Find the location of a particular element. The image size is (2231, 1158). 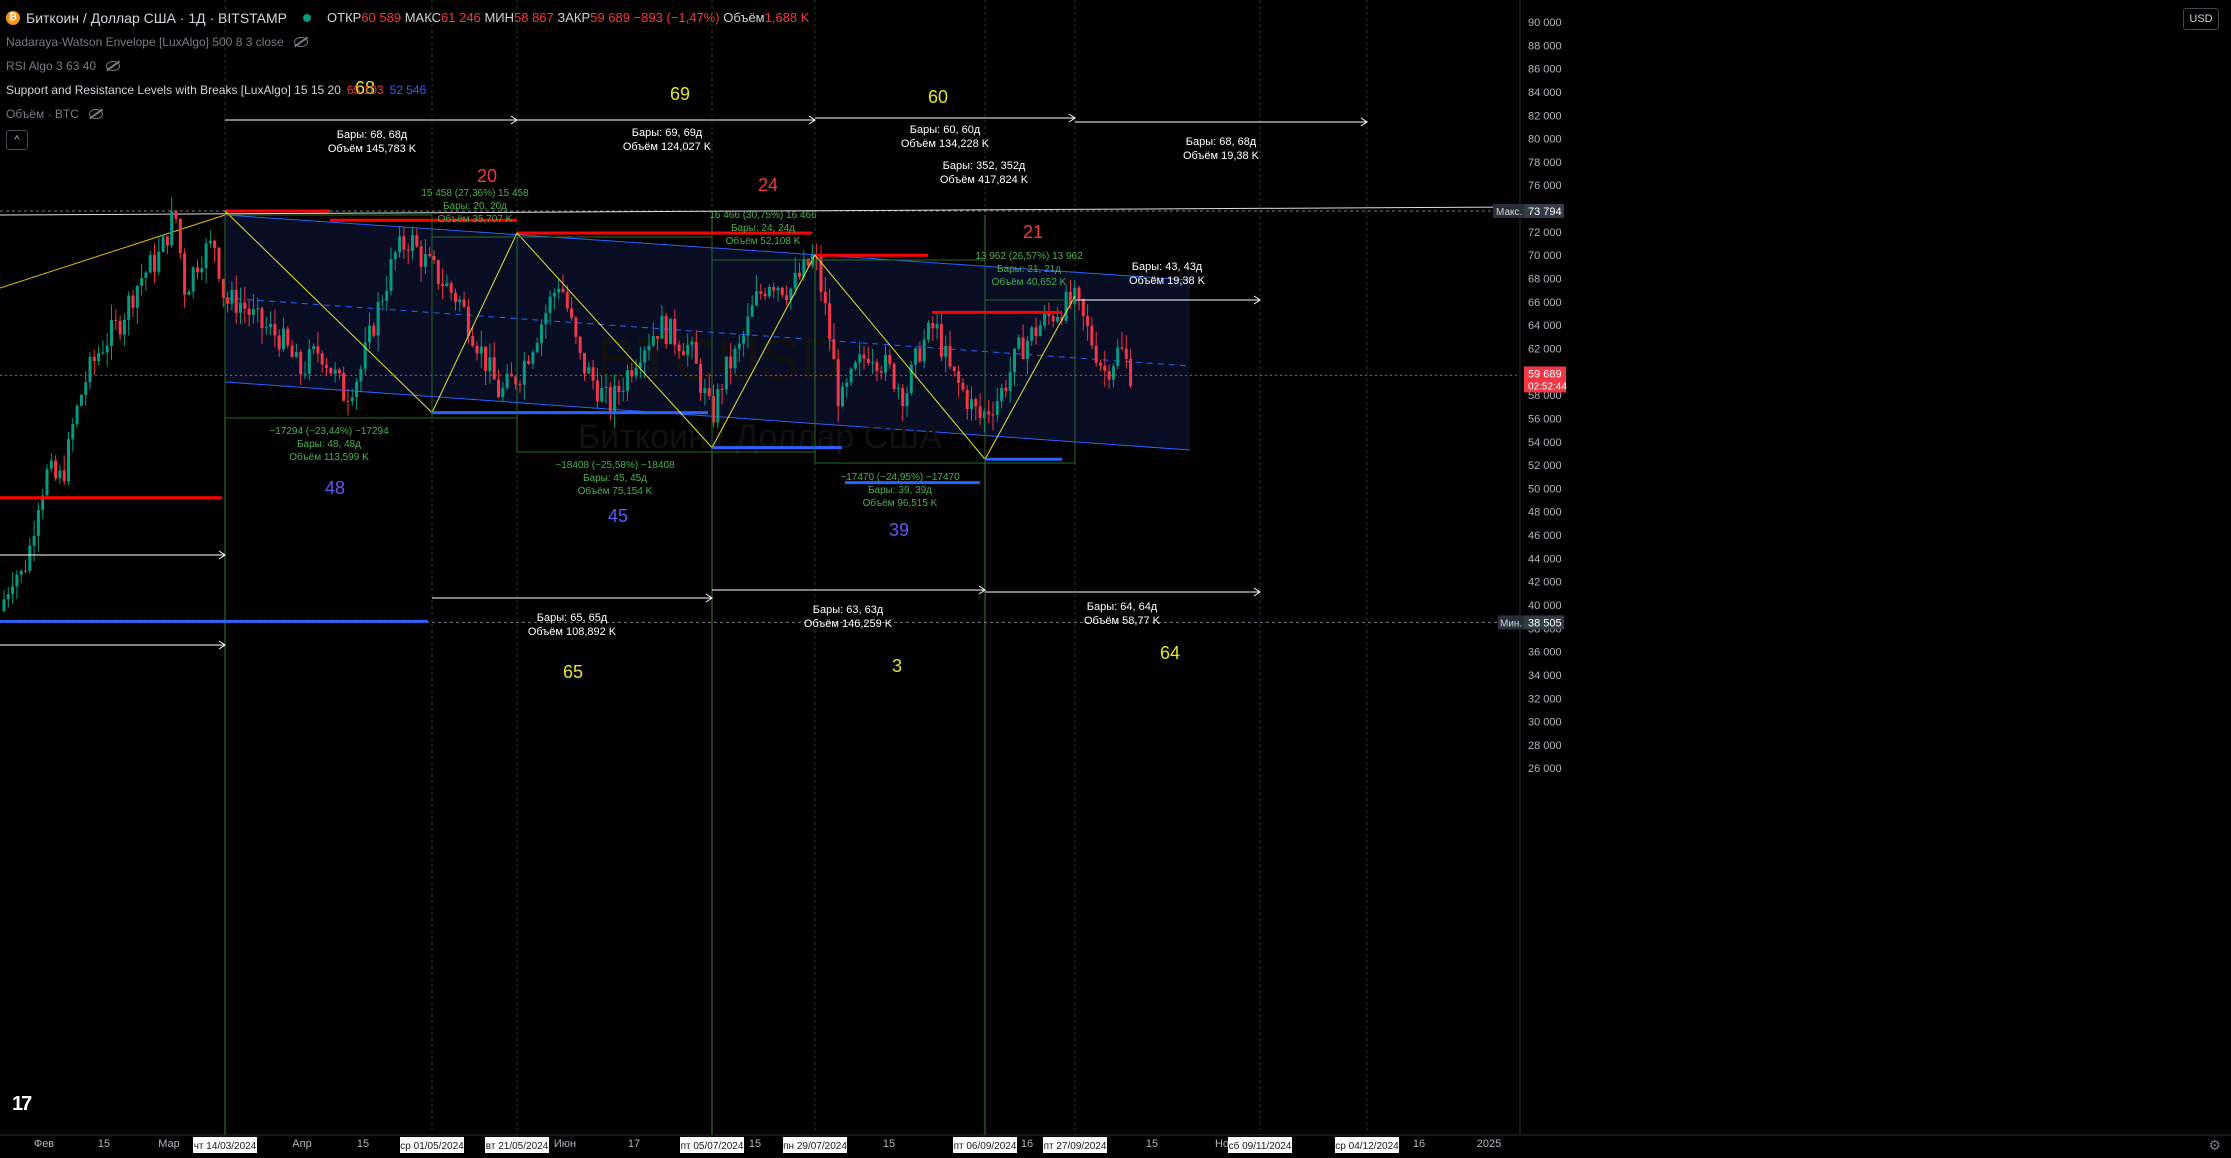

measure-label: Объём 96,515 K is located at coordinates (900, 503).